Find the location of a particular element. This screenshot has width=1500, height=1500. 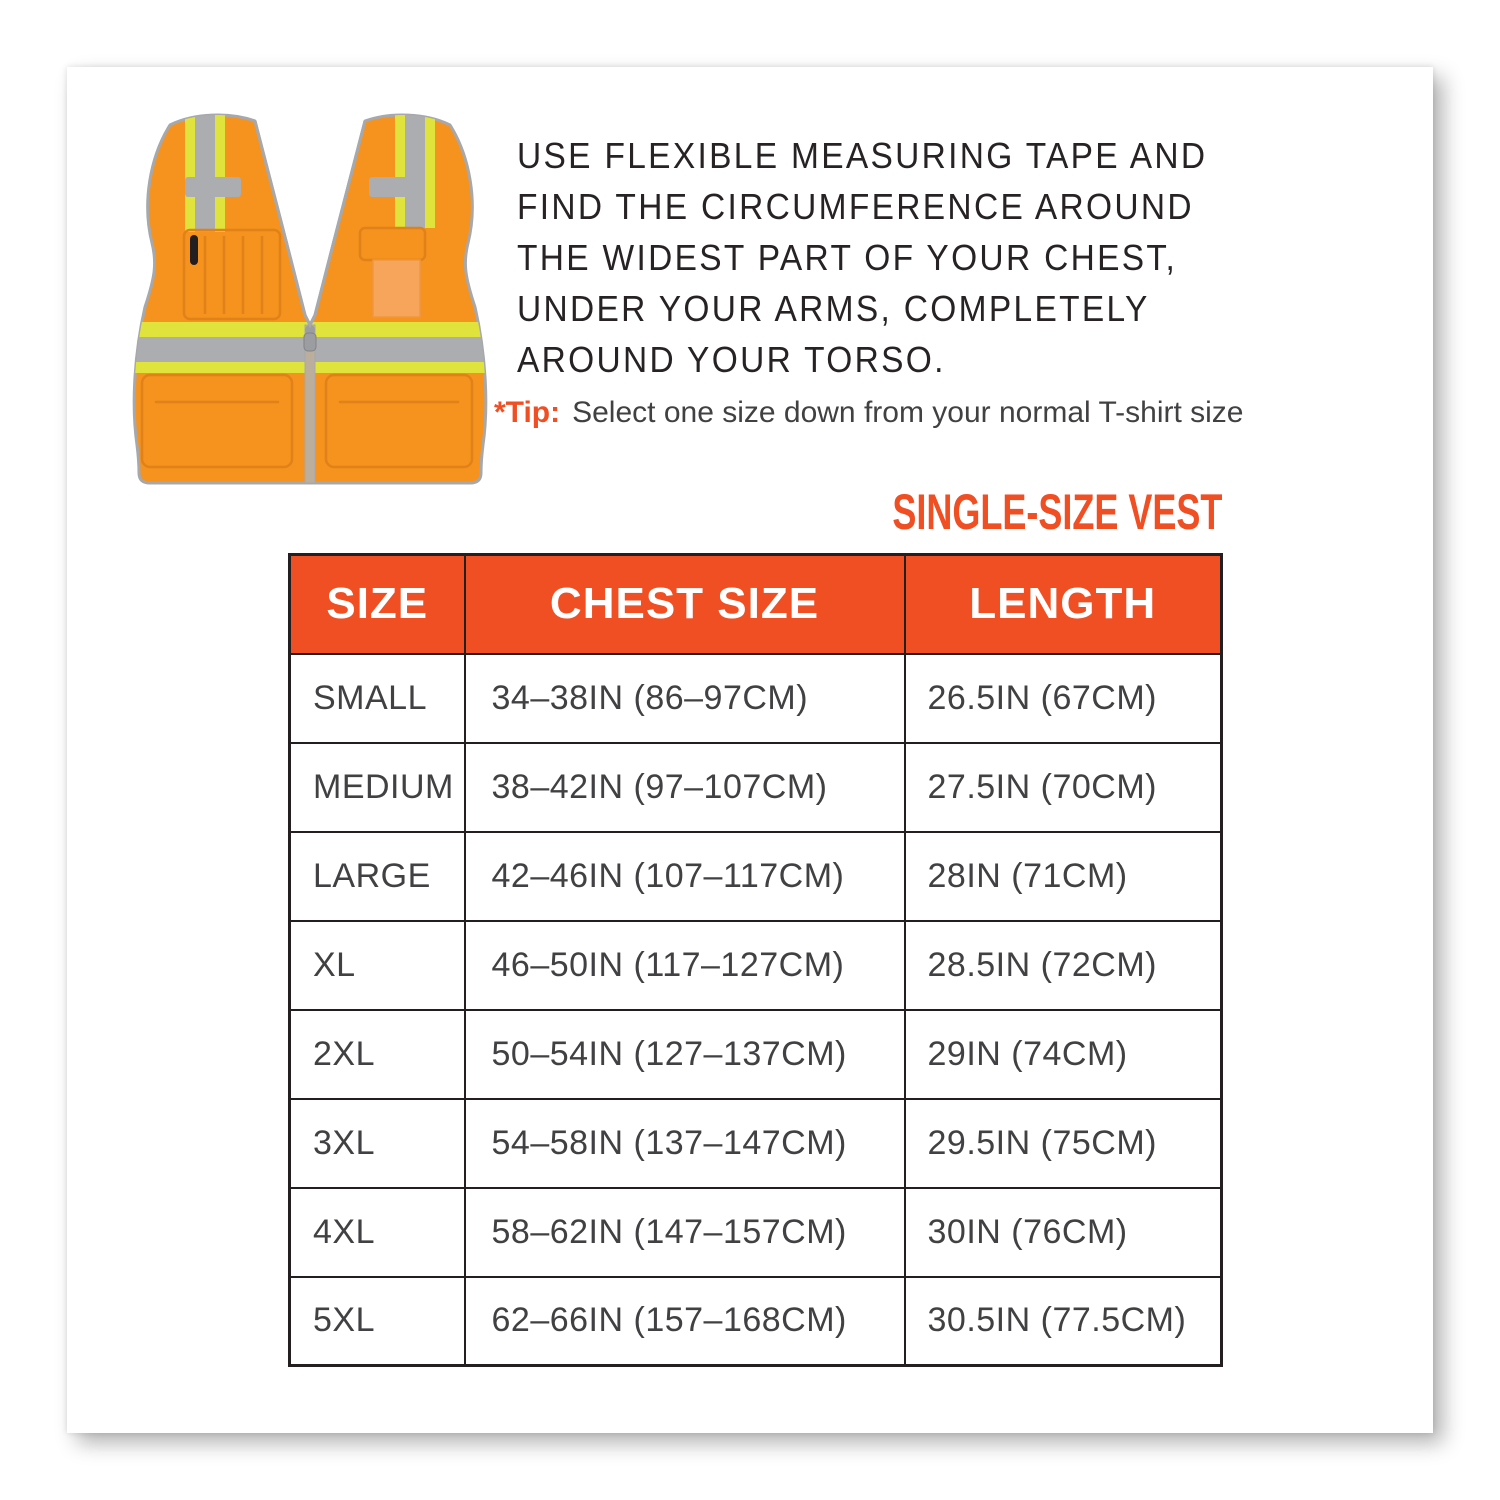

table-row: 3XL 54–58IN (137–147CM) 29.5IN (75CM) is located at coordinates (755, 1143).